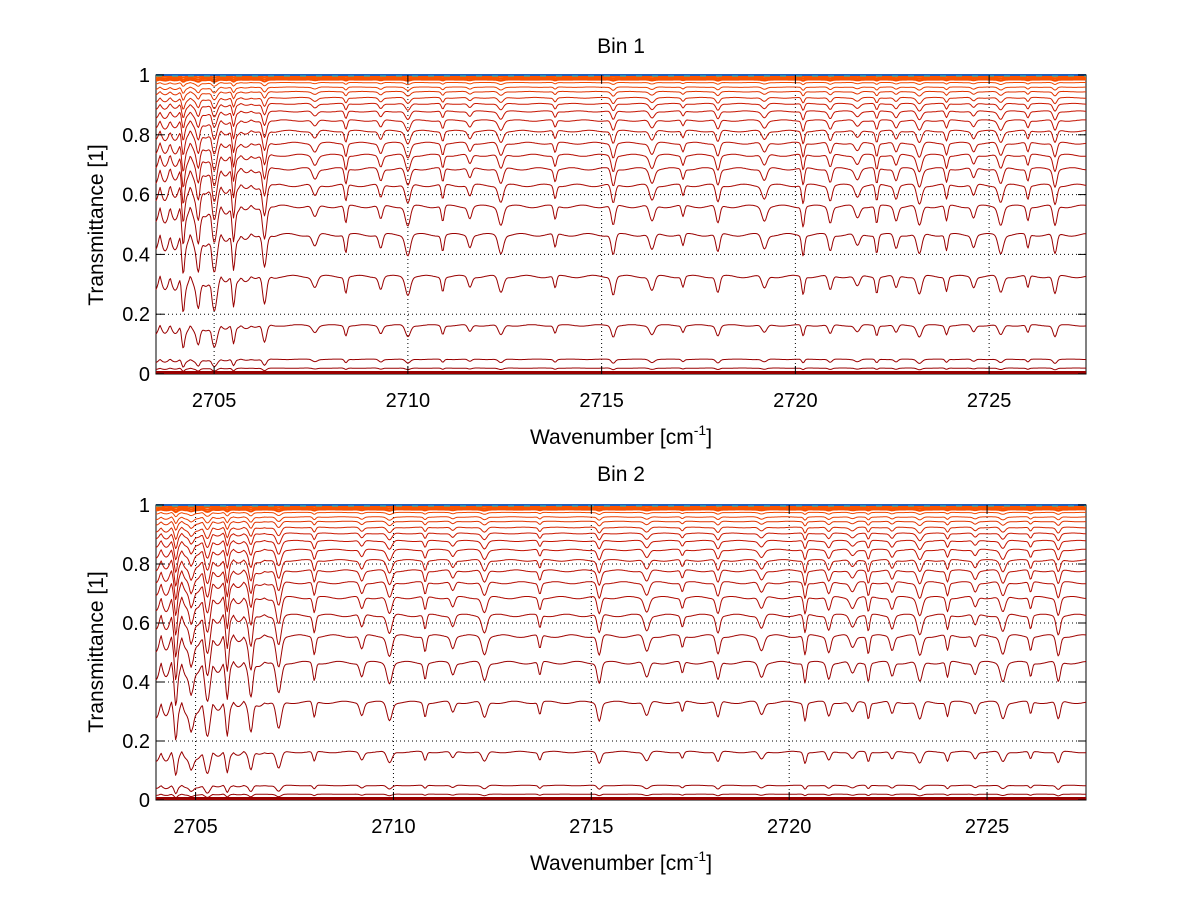  What do you see at coordinates (621, 861) in the screenshot?
I see `x-axis-label-bin-2: Wavenumber [cm-1]` at bounding box center [621, 861].